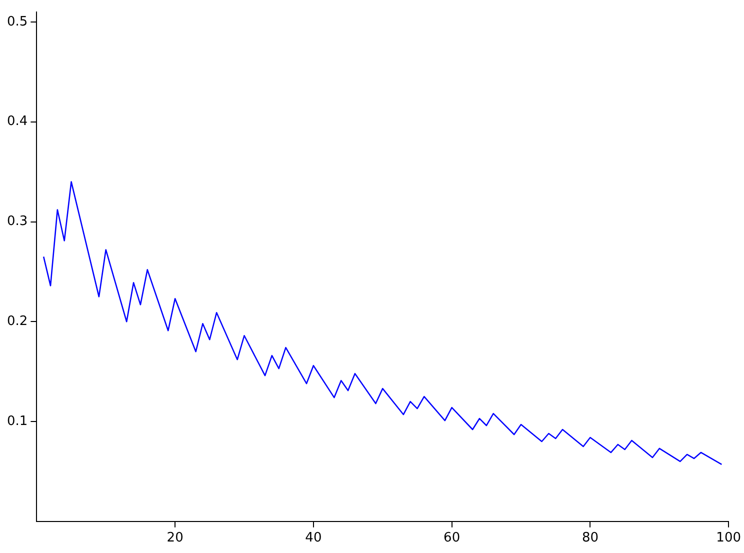 The width and height of the screenshot is (744, 553). Describe the element at coordinates (175, 538) in the screenshot. I see `x-tick-label: 20` at that location.